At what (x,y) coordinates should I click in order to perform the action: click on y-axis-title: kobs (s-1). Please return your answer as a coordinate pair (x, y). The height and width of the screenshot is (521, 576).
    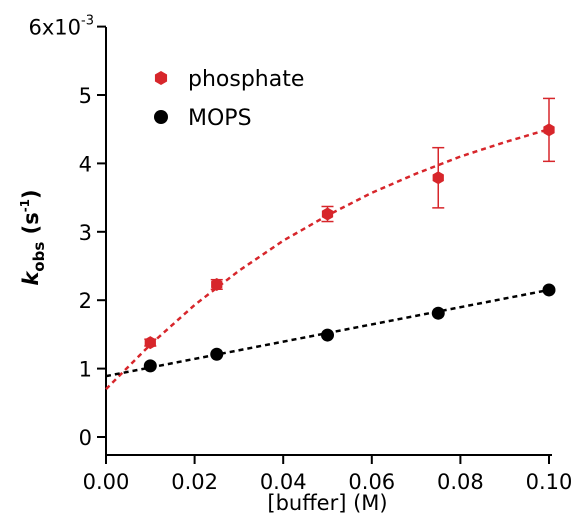
    Looking at the image, I should click on (33, 237).